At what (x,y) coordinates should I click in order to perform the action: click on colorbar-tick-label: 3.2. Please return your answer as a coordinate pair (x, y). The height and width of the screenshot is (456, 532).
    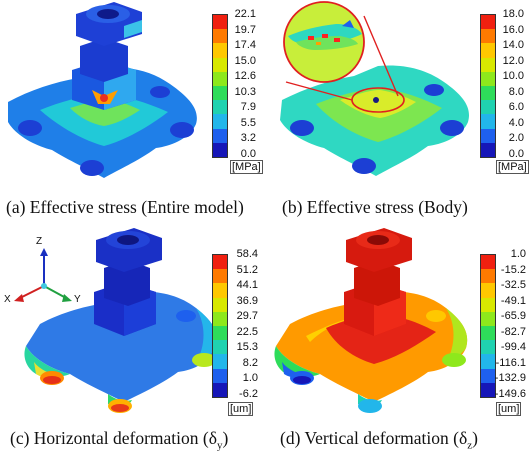
    Looking at the image, I should click on (248, 138).